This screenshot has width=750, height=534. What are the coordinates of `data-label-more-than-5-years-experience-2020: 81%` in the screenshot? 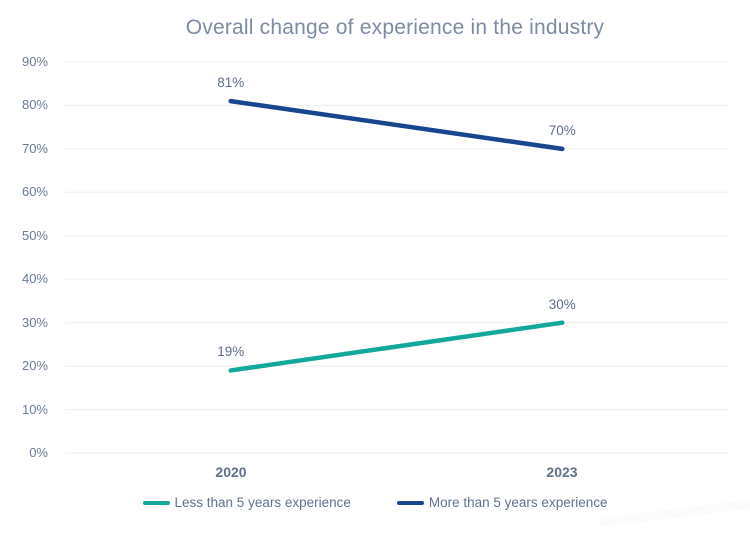 It's located at (231, 83).